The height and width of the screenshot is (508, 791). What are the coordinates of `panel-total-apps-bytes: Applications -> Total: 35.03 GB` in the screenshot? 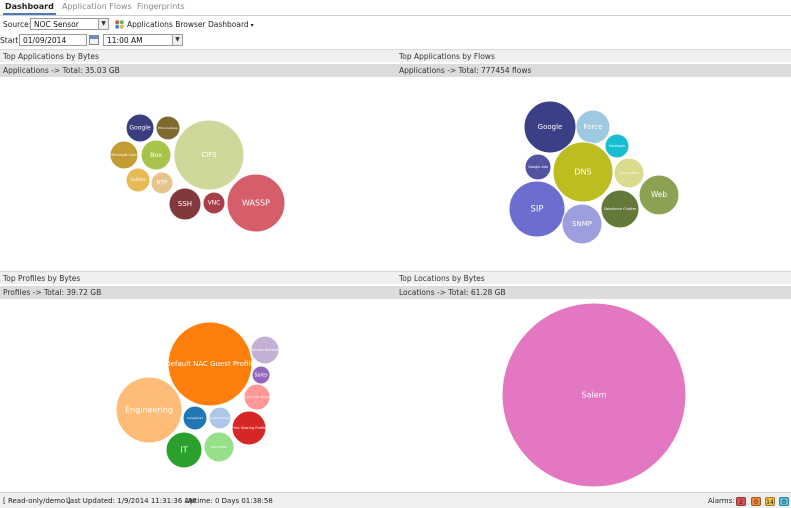 It's located at (198, 70).